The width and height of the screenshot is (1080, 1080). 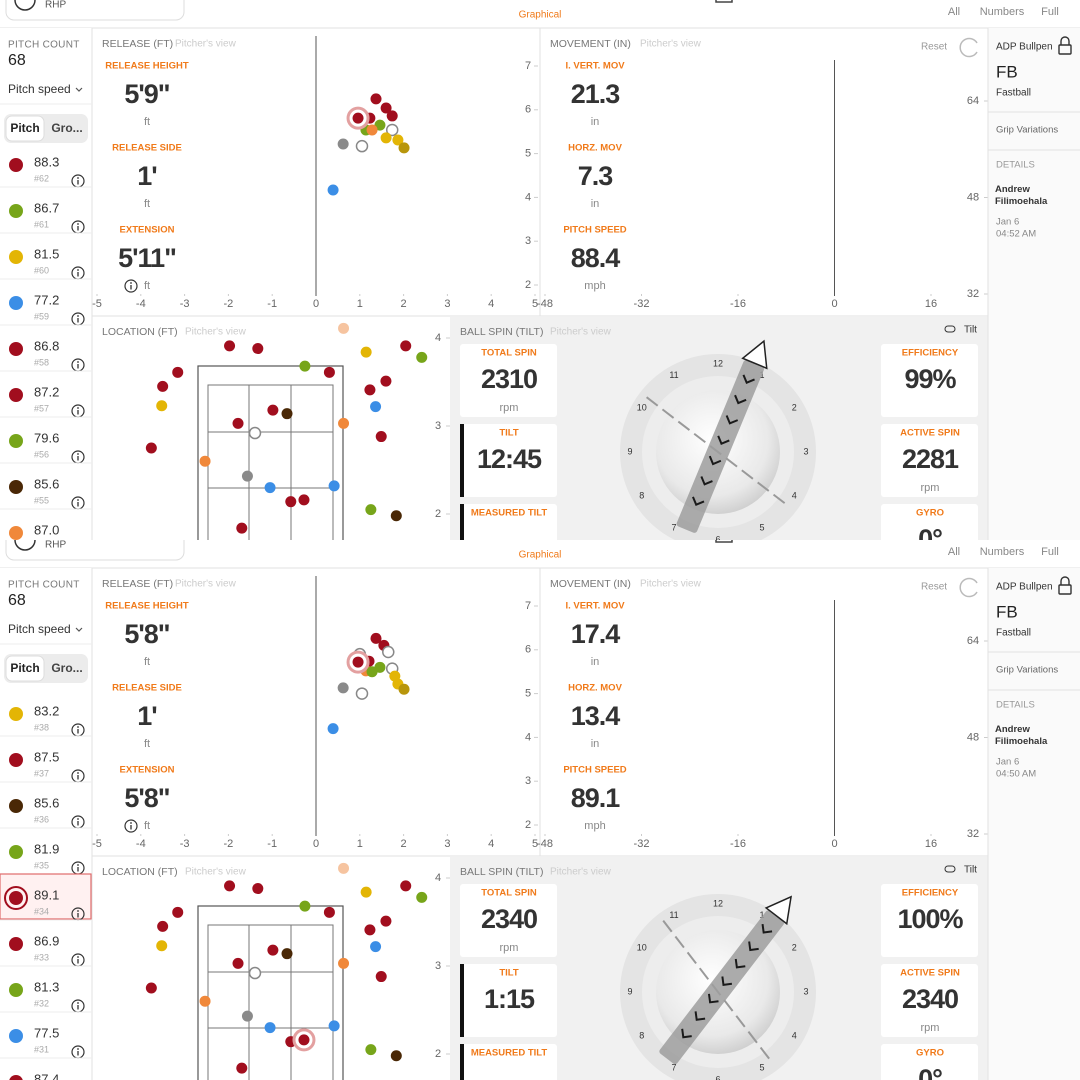 I want to click on stat-unit: in, so click(x=595, y=204).